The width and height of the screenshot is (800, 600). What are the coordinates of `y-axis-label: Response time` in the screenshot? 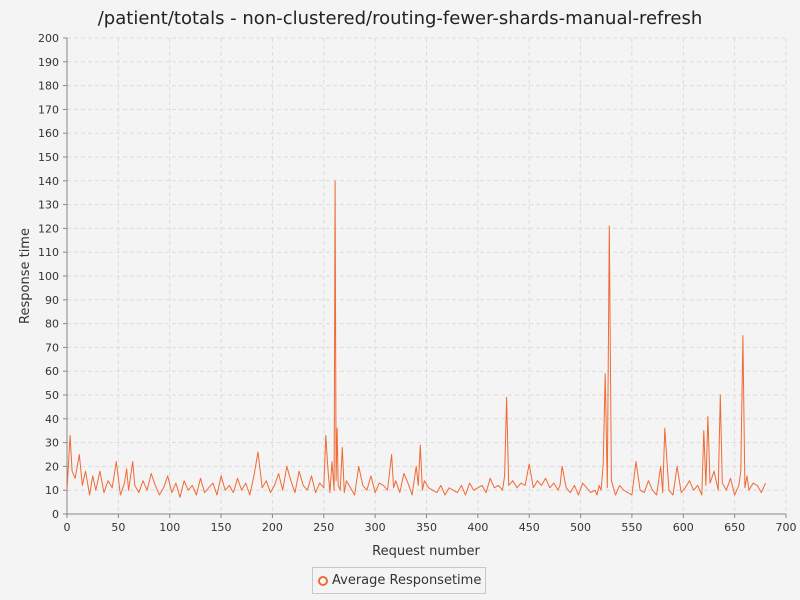 It's located at (25, 276).